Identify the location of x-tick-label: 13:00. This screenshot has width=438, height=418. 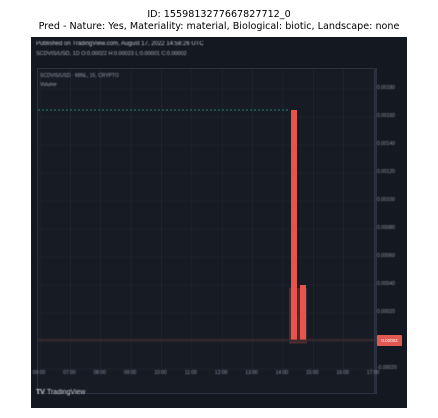
(251, 373).